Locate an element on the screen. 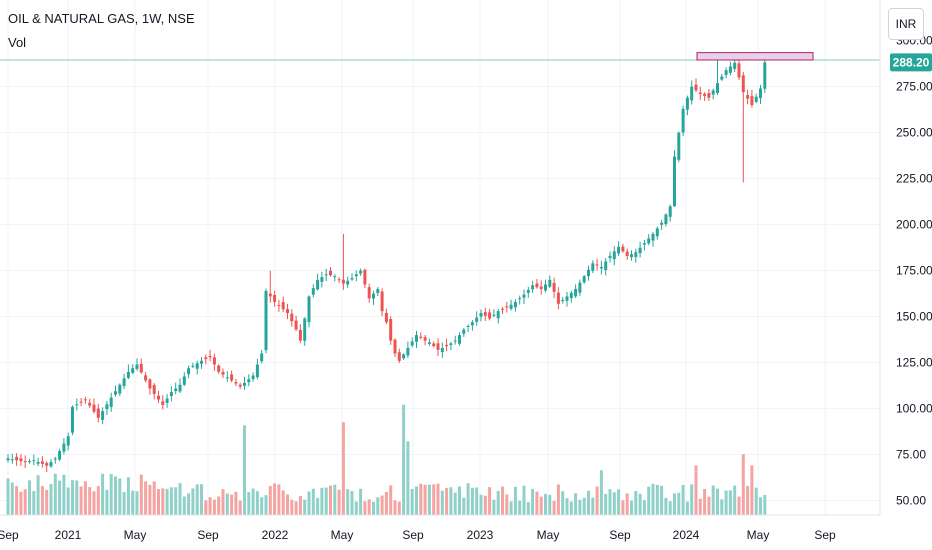  volume-indicator-label: Vol is located at coordinates (17, 42).